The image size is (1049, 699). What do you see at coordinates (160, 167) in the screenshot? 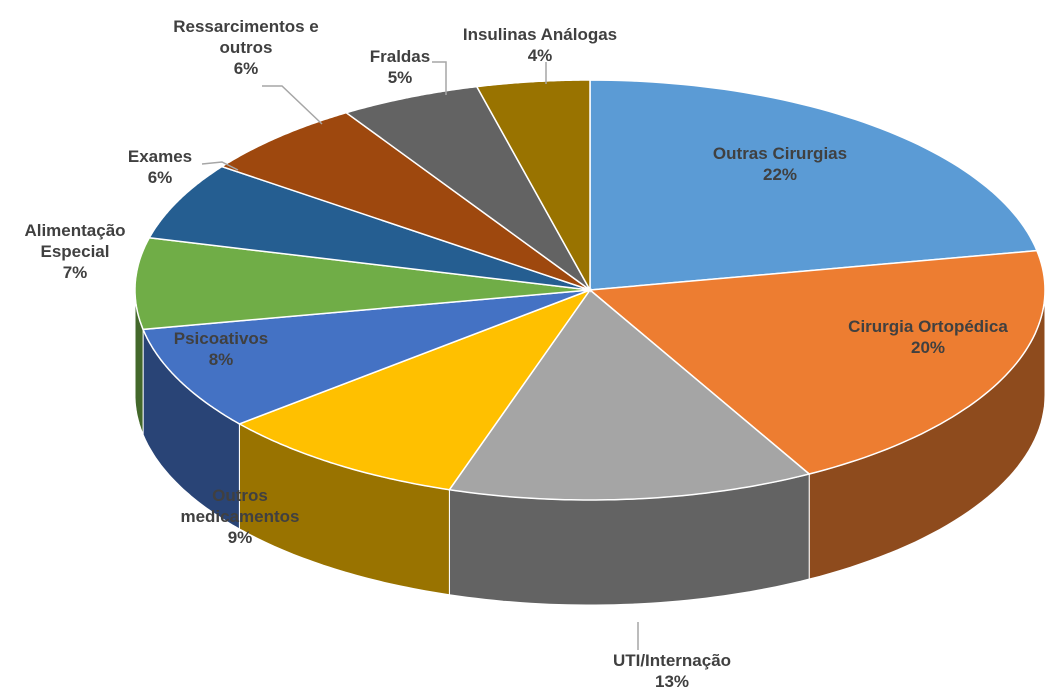
I see `data-label: Exames 6%` at bounding box center [160, 167].